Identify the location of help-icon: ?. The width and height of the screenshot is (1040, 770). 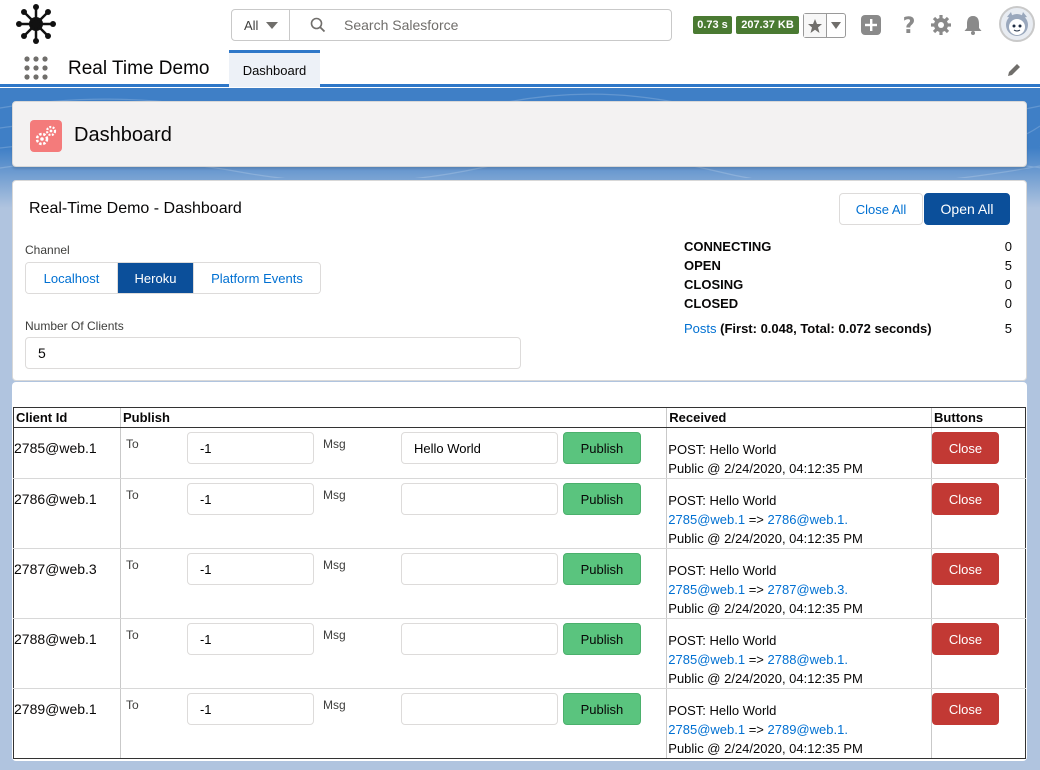
(909, 25).